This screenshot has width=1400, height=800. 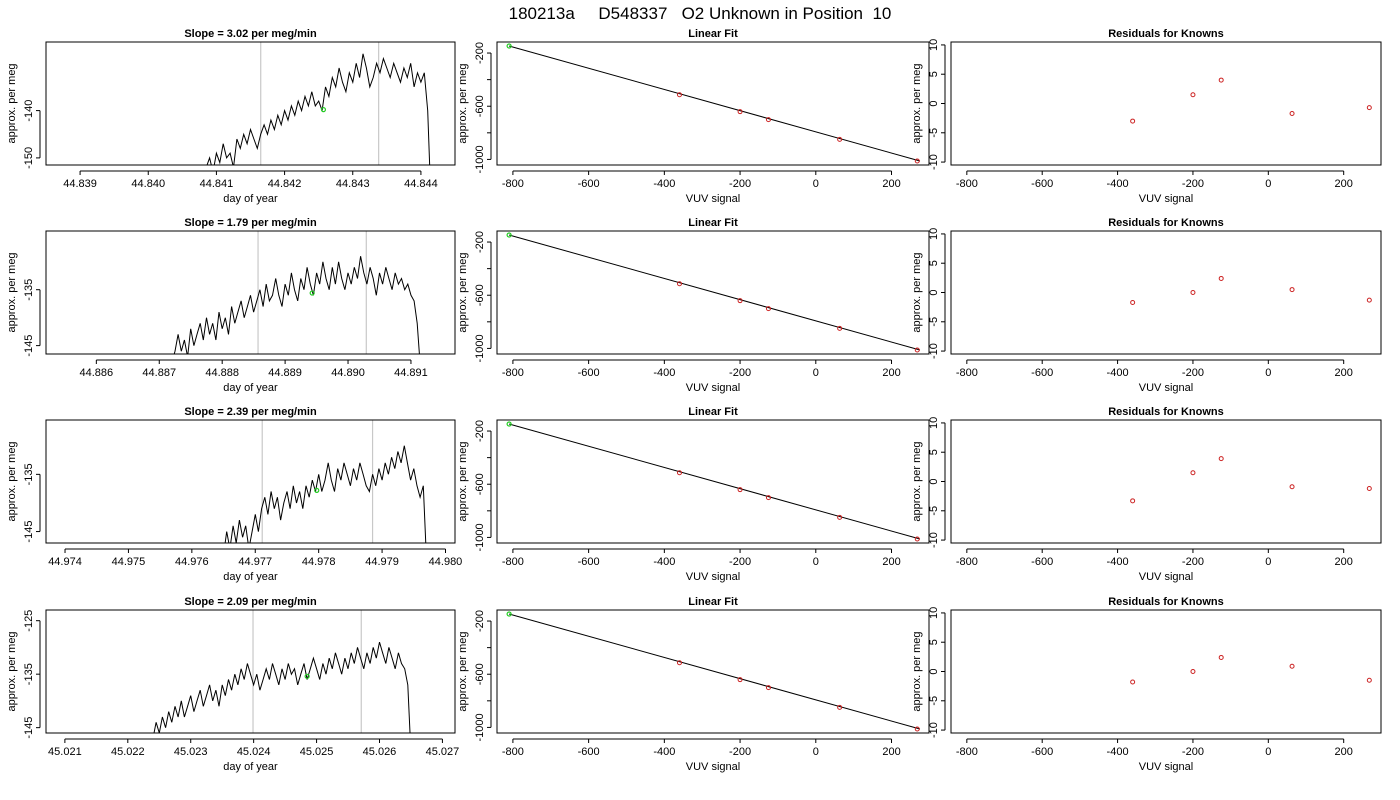 What do you see at coordinates (282, 687) in the screenshot?
I see `signal-trace` at bounding box center [282, 687].